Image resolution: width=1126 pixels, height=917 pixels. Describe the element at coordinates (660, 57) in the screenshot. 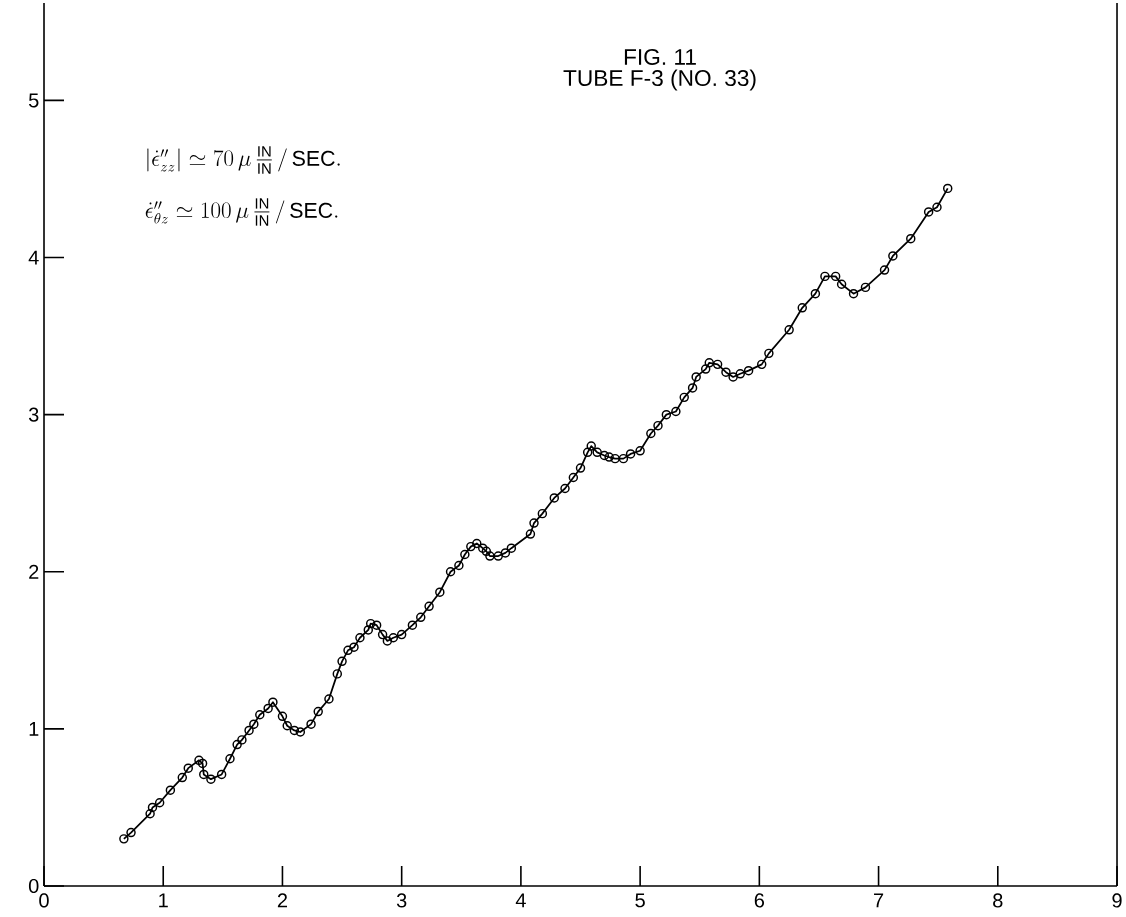

I see `text: FIG. 11` at that location.